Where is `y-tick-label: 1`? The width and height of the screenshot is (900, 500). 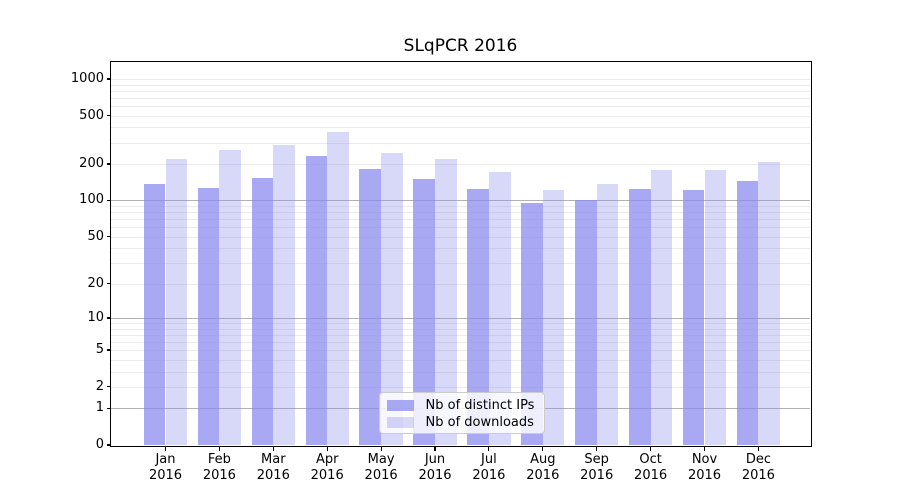
y-tick-label: 1 is located at coordinates (99, 408).